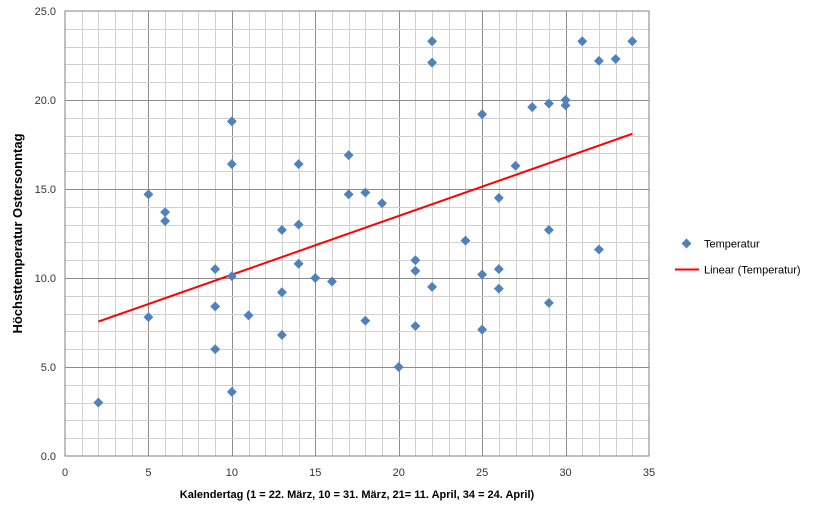 This screenshot has height=510, width=825. What do you see at coordinates (399, 473) in the screenshot?
I see `x-tick-label: 20` at bounding box center [399, 473].